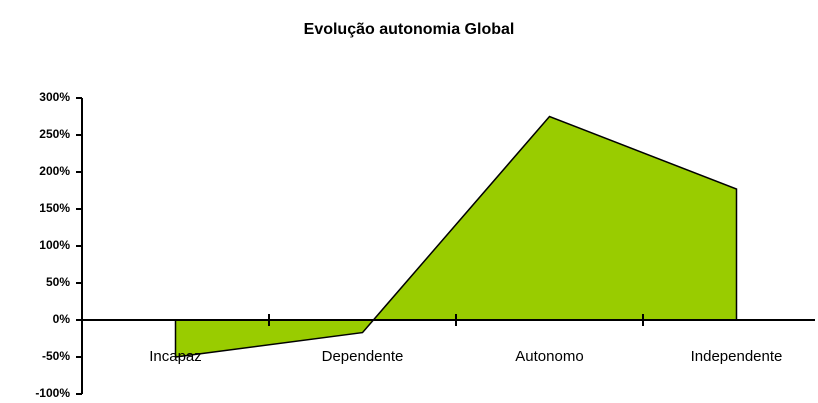 Image resolution: width=818 pixels, height=403 pixels. I want to click on y-tick-label: 50%, so click(58, 282).